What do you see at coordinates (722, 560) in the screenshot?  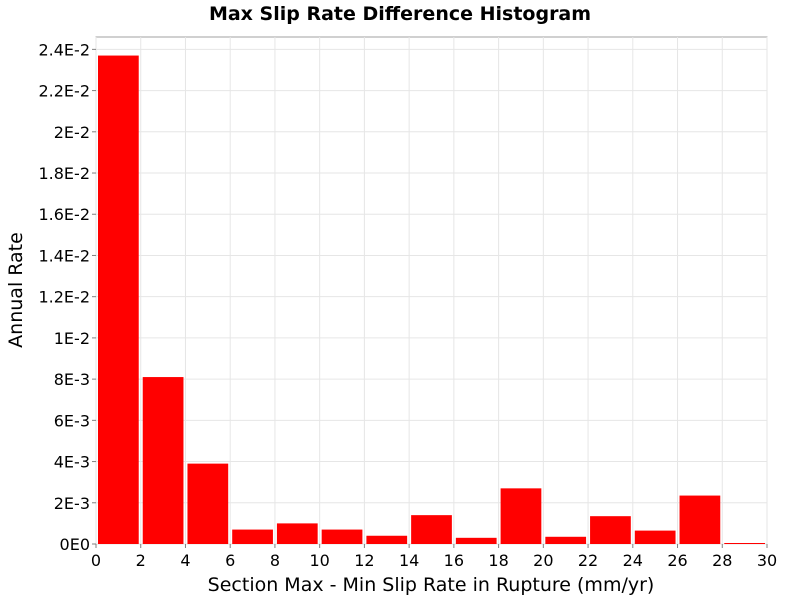 I see `x-tick-label: 28` at bounding box center [722, 560].